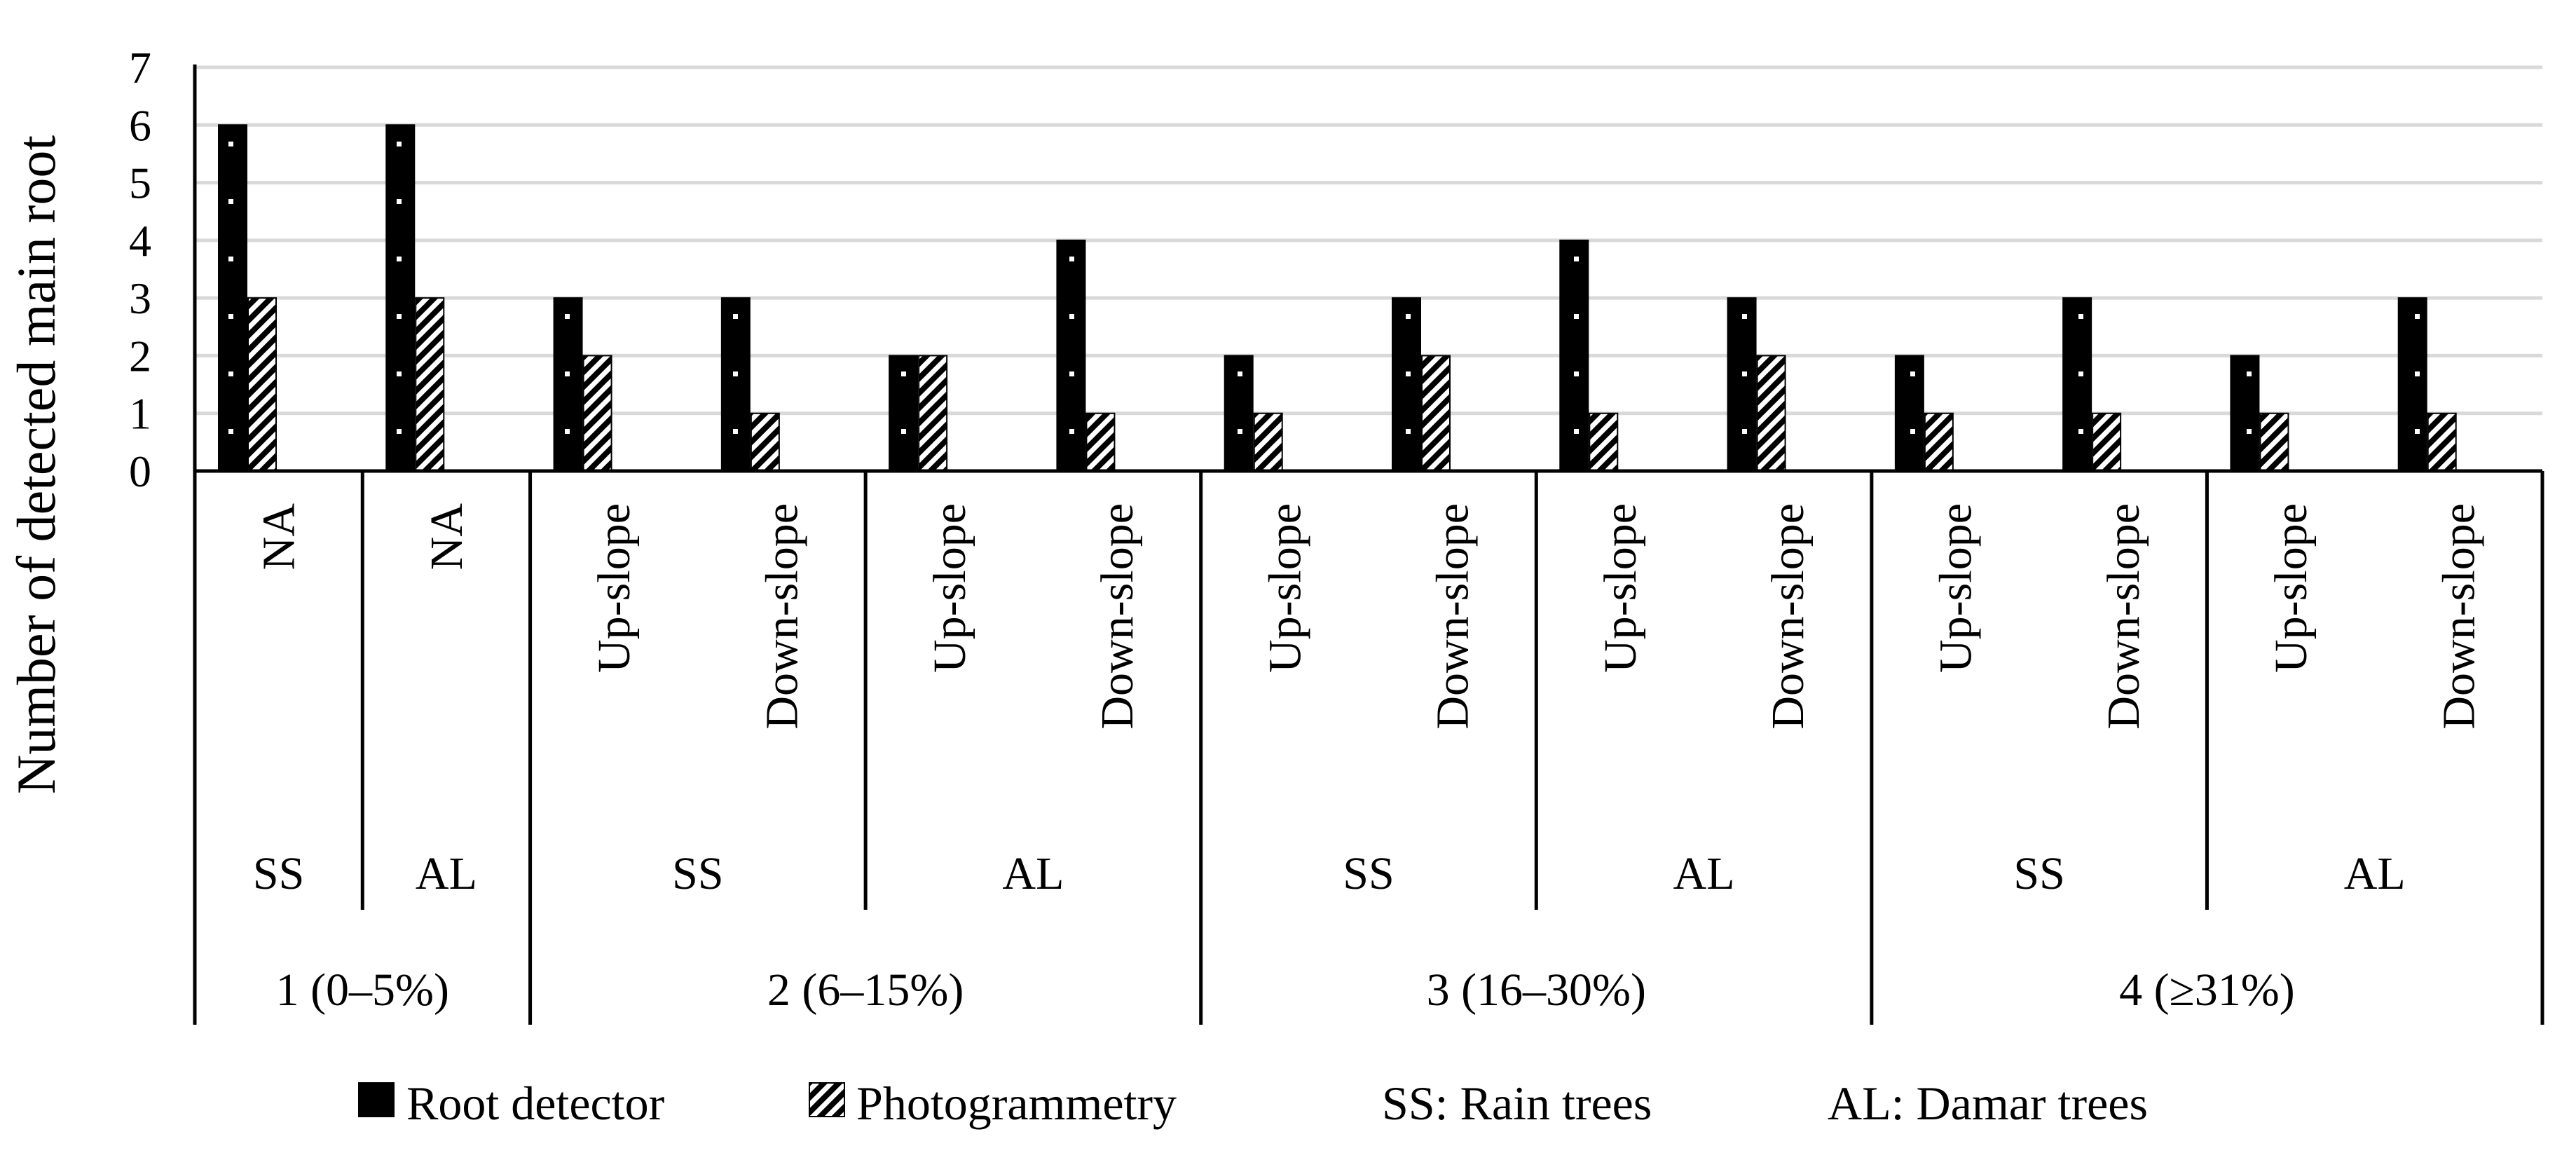  I want to click on legend-label-photogrammetry: Photogrammetry, so click(1016, 1103).